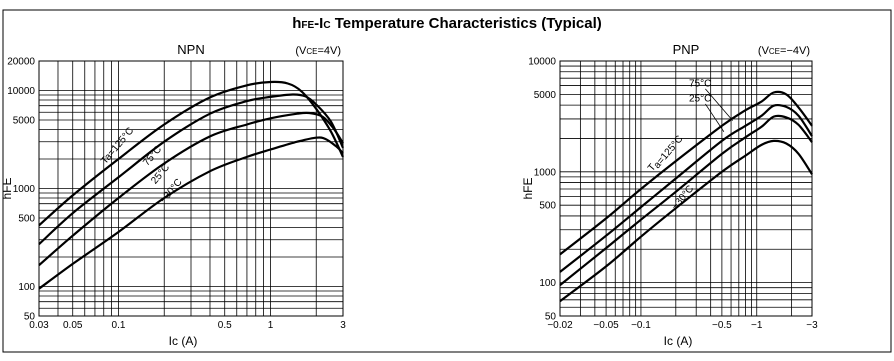 Image resolution: width=894 pixels, height=361 pixels. What do you see at coordinates (686, 49) in the screenshot?
I see `chart-title: PNP` at bounding box center [686, 49].